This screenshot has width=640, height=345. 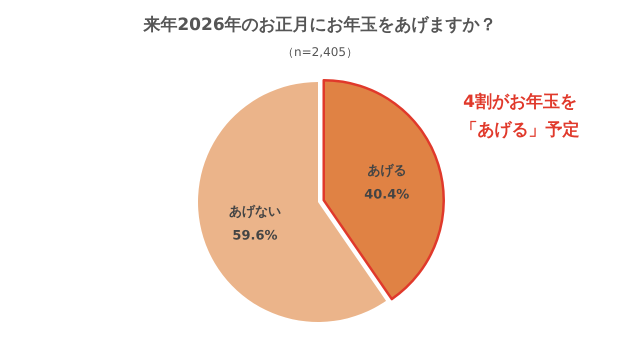 What do you see at coordinates (520, 130) in the screenshot?
I see `annotation: 「あげる」予定` at bounding box center [520, 130].